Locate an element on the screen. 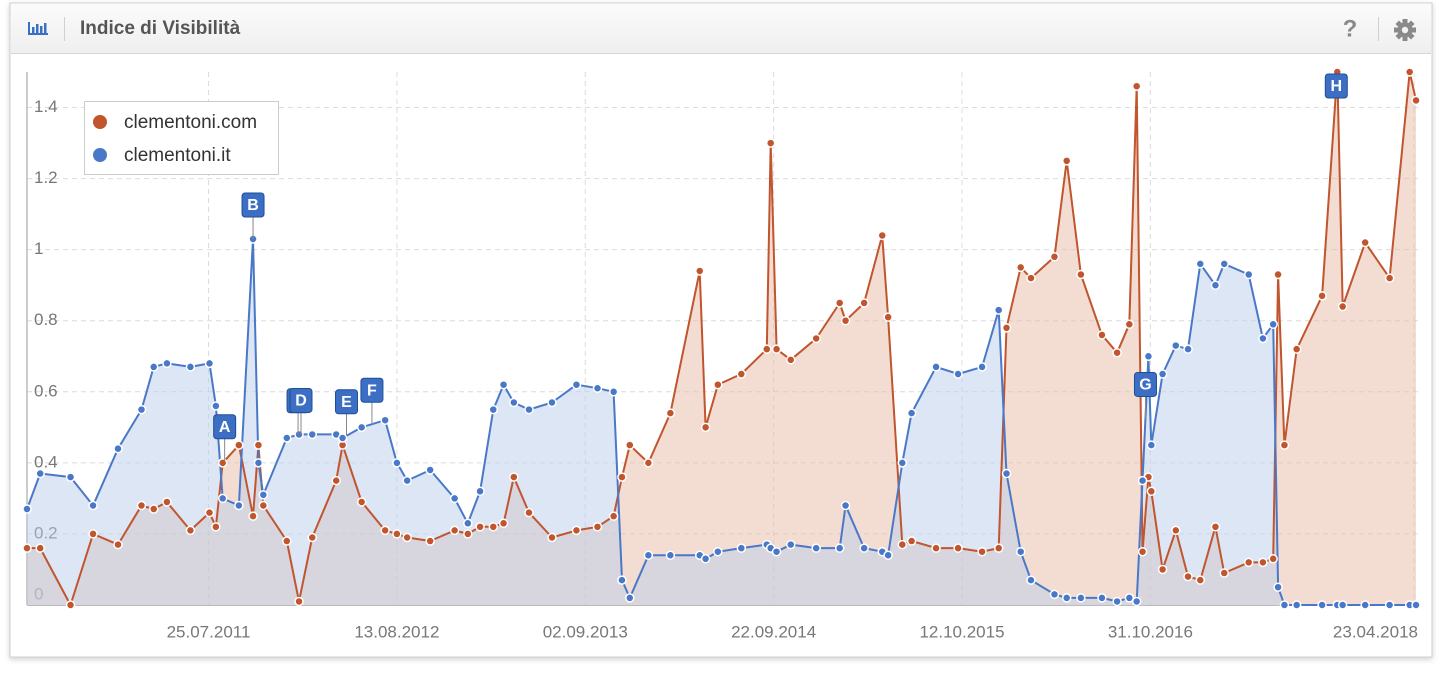 This screenshot has height=683, width=1446. event-label: E is located at coordinates (346, 402).